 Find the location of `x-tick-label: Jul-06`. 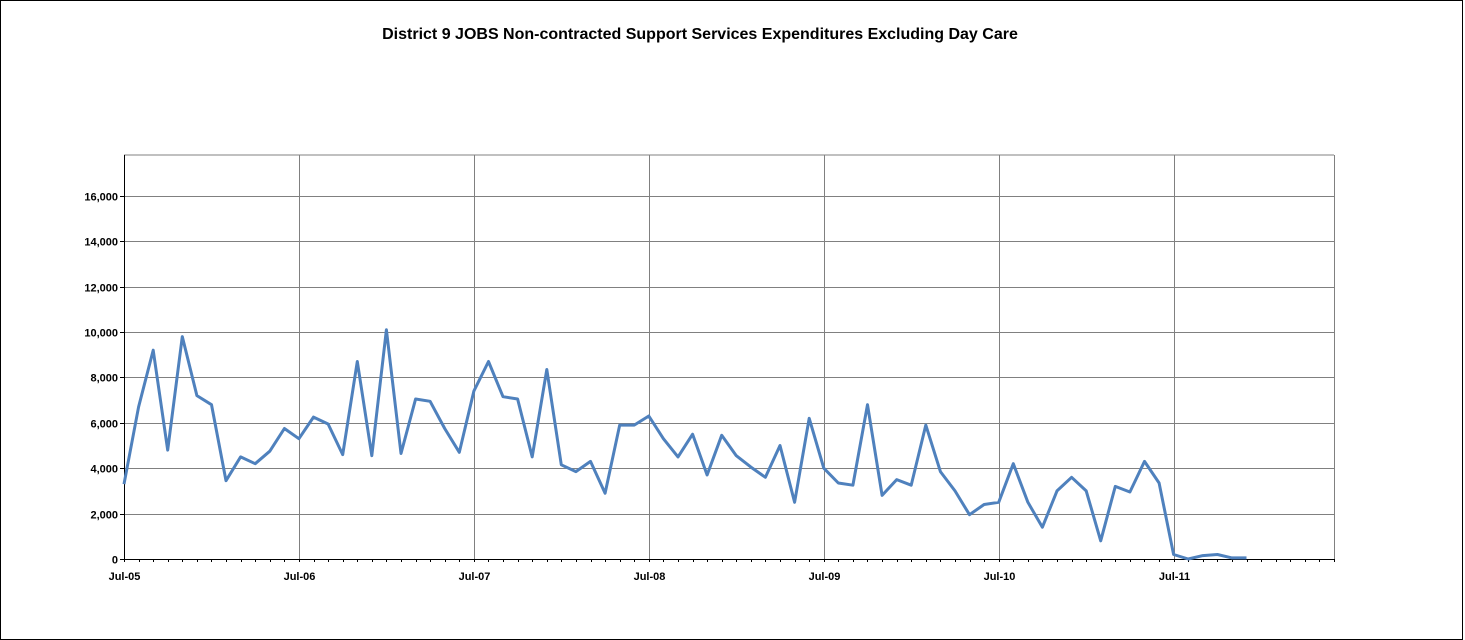

x-tick-label: Jul-06 is located at coordinates (300, 577).